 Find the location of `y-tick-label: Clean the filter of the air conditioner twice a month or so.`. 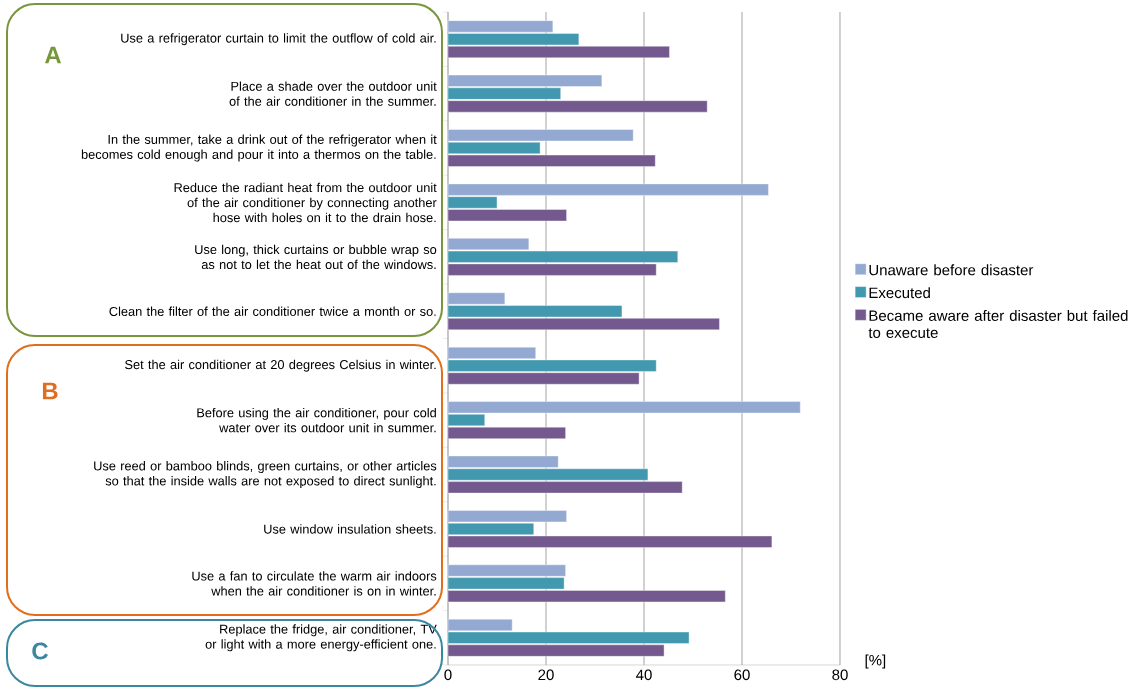

y-tick-label: Clean the filter of the air conditioner twice a month or so. is located at coordinates (272, 311).